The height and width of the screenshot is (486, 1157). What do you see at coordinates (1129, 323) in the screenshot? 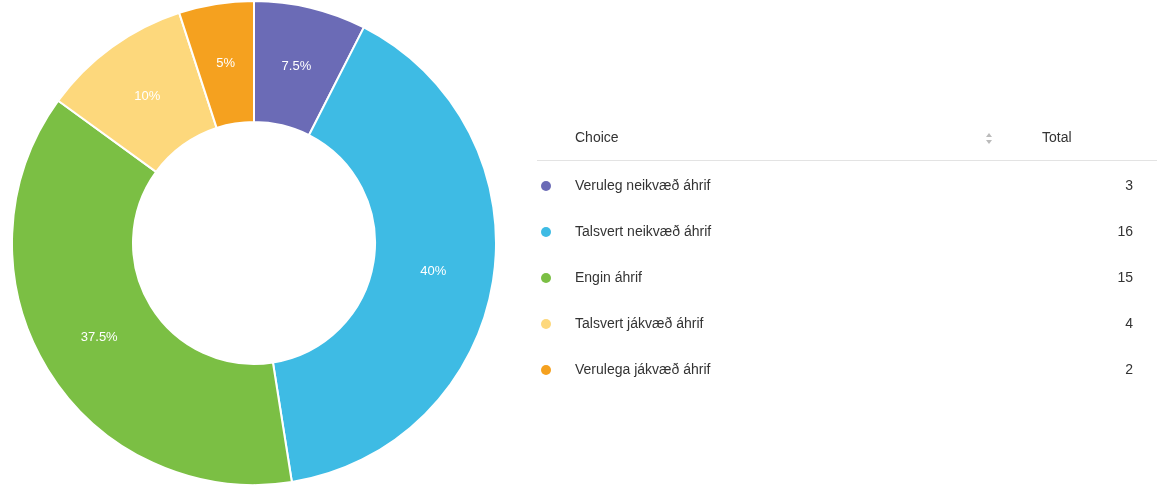
I see `text: 4` at bounding box center [1129, 323].